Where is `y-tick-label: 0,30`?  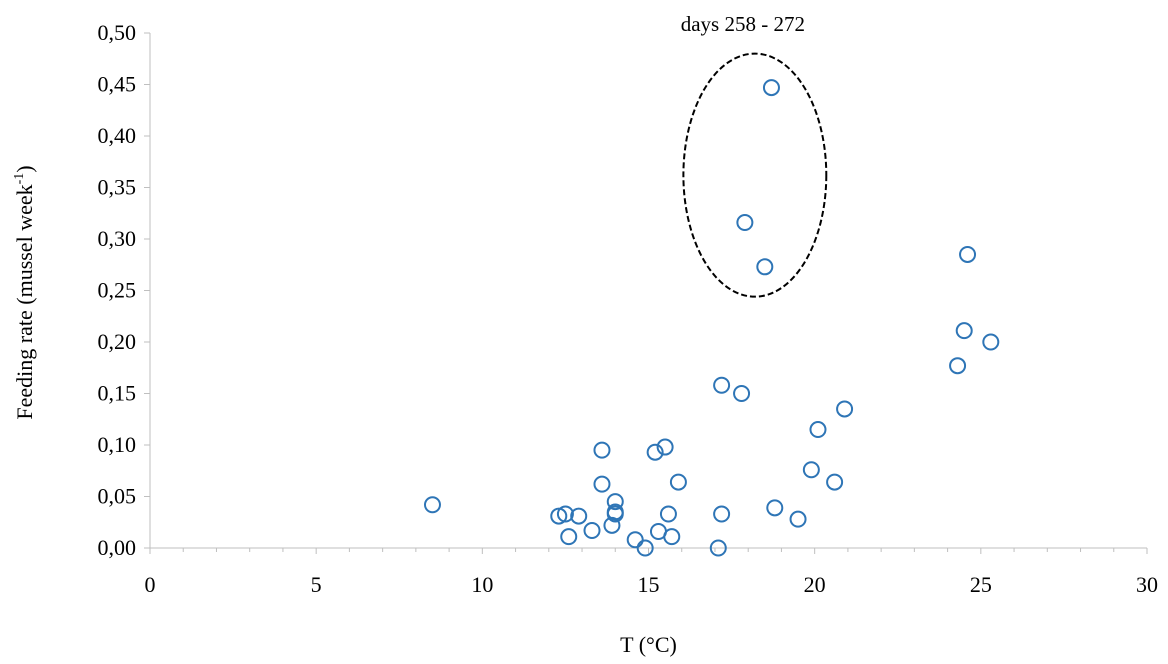
y-tick-label: 0,30 is located at coordinates (117, 238).